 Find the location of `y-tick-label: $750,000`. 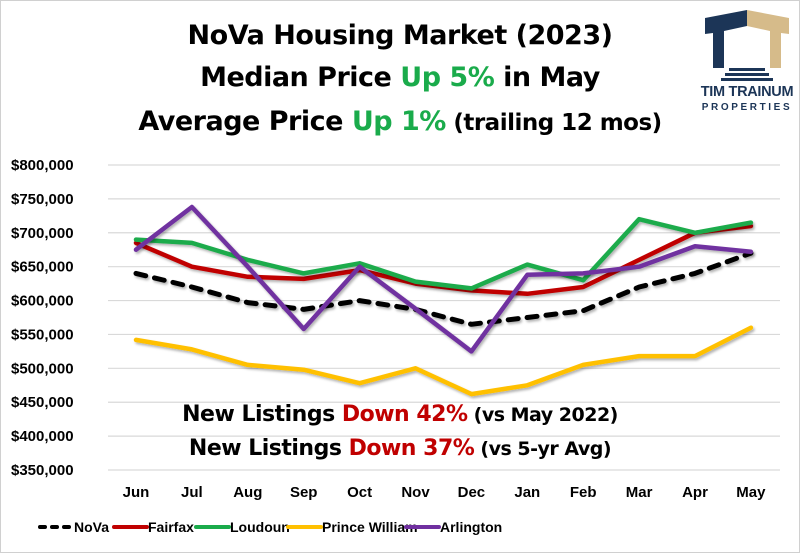

y-tick-label: $750,000 is located at coordinates (42, 199).